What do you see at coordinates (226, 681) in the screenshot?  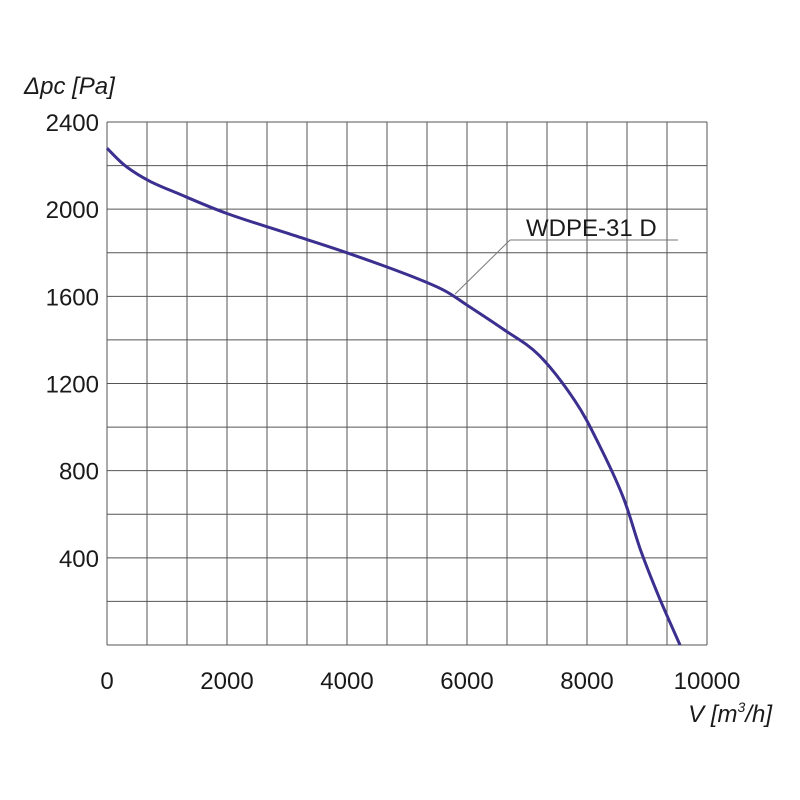 I see `x-tick-label: 2000` at bounding box center [226, 681].